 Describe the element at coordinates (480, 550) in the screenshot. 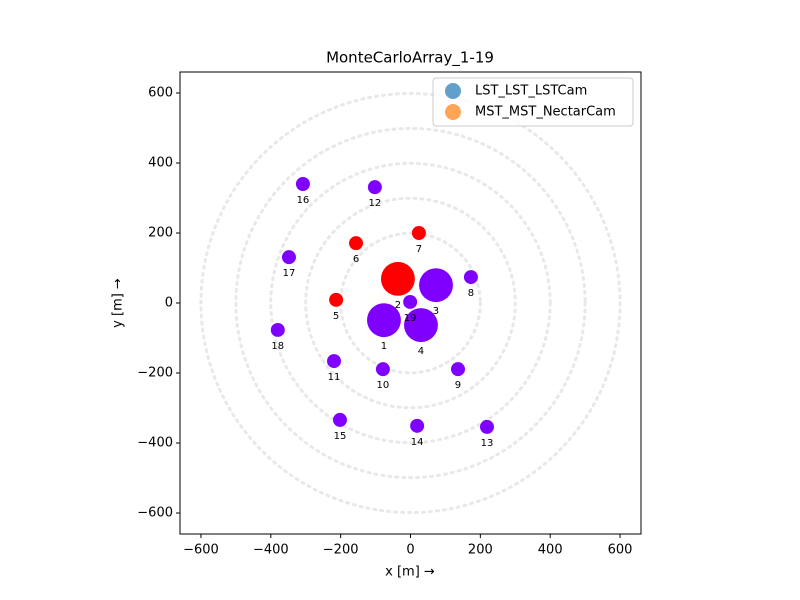

I see `x-tick-label: 200` at that location.